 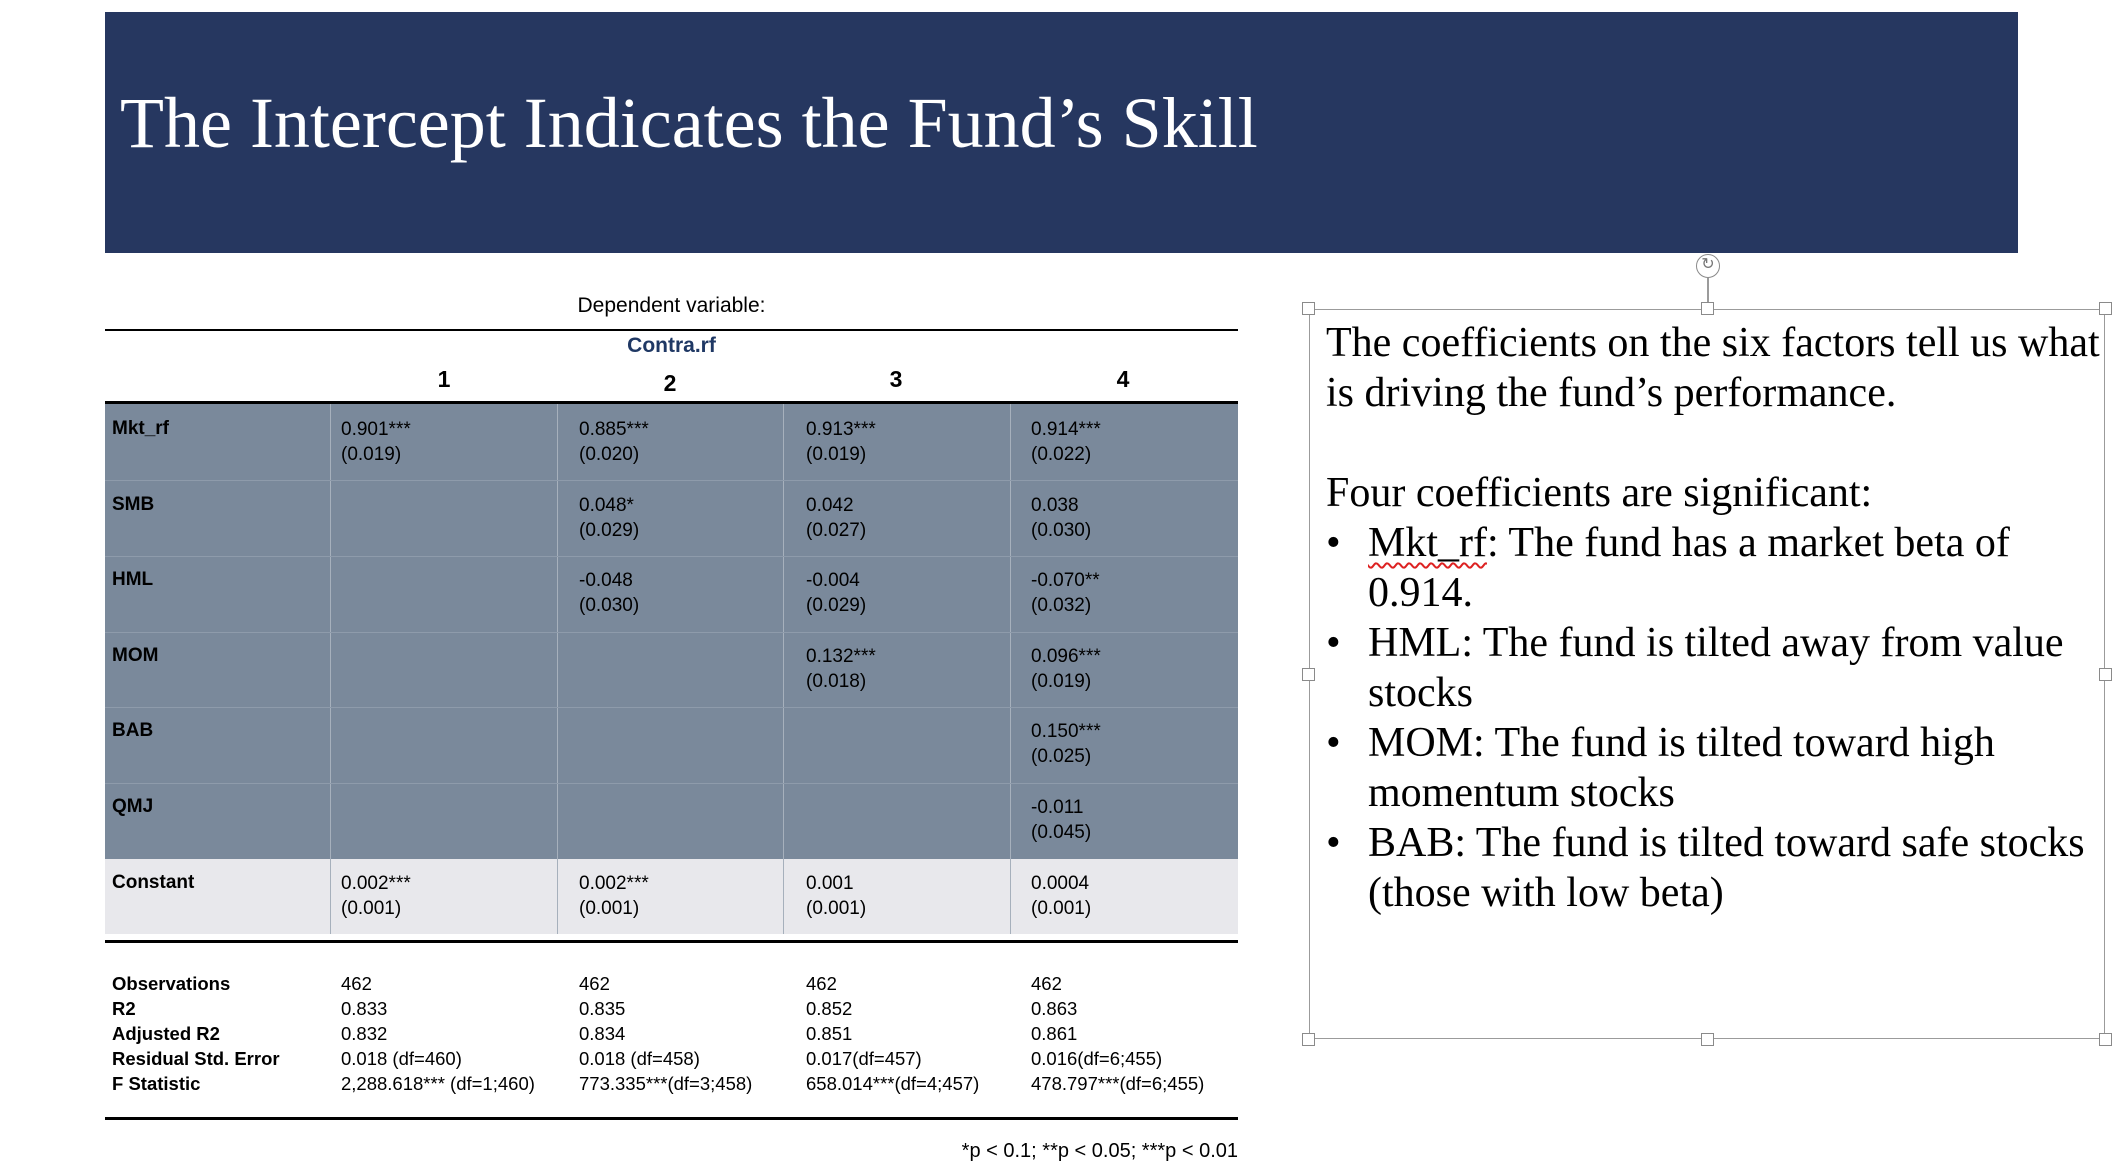 What do you see at coordinates (689, 123) in the screenshot?
I see `slide-title: The Intercept Indicates the Fund’s Skill` at bounding box center [689, 123].